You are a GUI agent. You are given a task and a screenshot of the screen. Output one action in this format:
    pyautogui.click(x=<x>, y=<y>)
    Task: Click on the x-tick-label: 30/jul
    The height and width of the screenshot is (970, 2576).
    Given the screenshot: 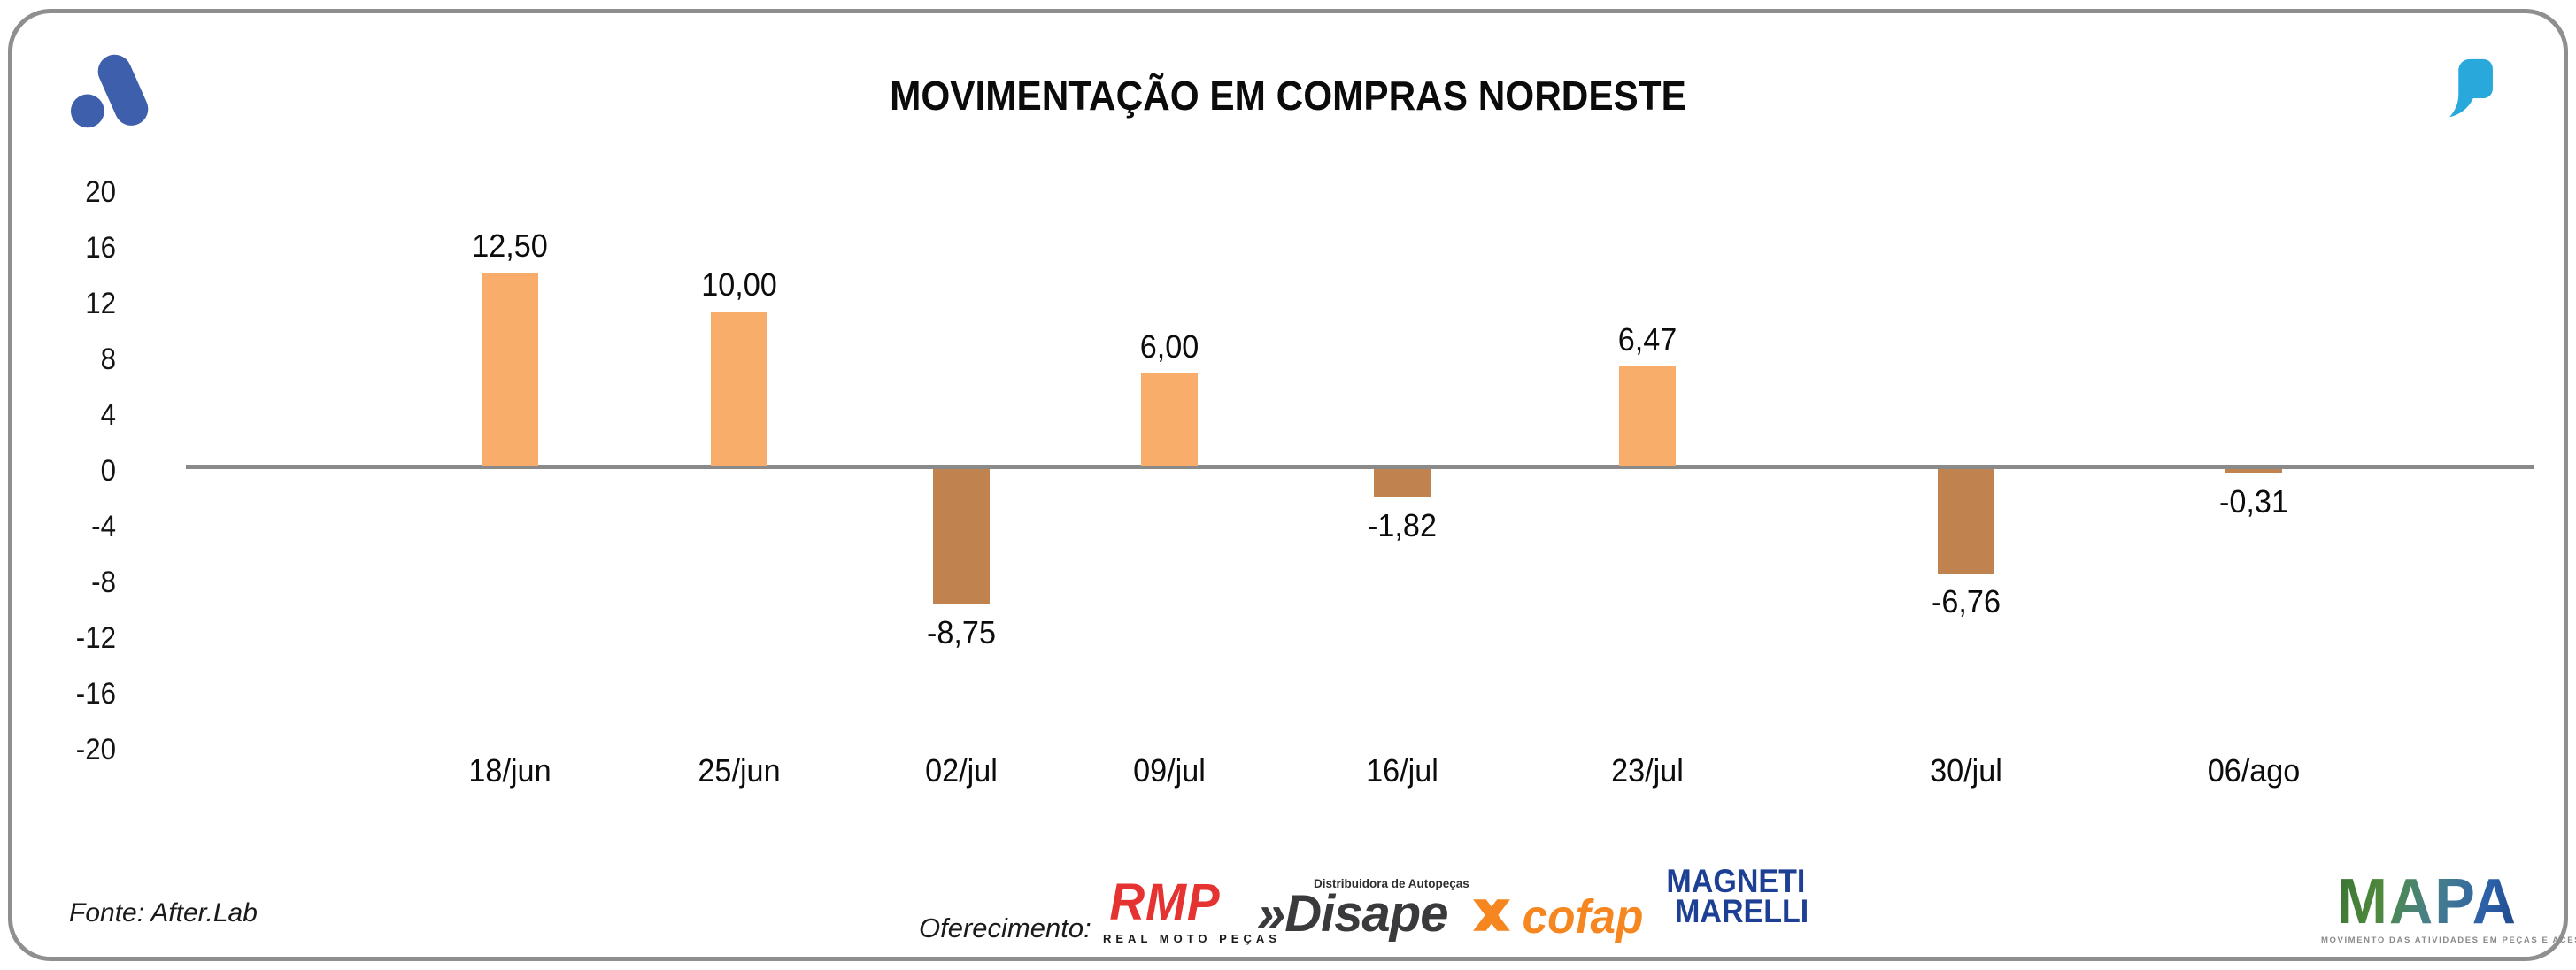 What is the action you would take?
    pyautogui.click(x=1966, y=770)
    